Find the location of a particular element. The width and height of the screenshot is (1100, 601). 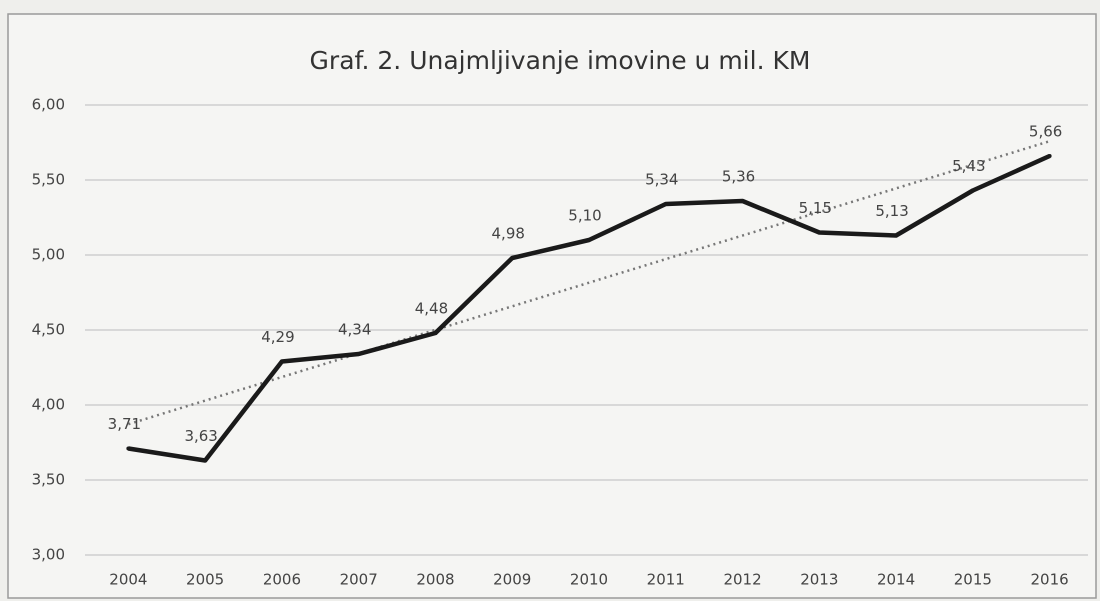

data-label: 5,43 is located at coordinates (968, 166).